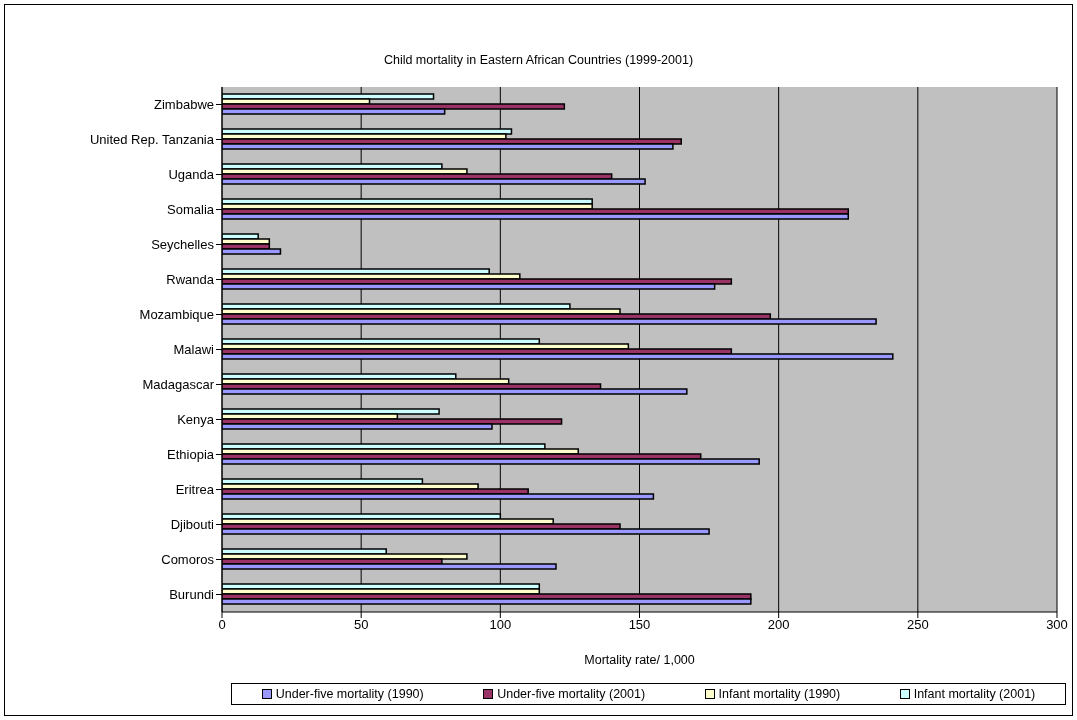 The height and width of the screenshot is (720, 1077). I want to click on y-tick-label: Uganda, so click(191, 175).